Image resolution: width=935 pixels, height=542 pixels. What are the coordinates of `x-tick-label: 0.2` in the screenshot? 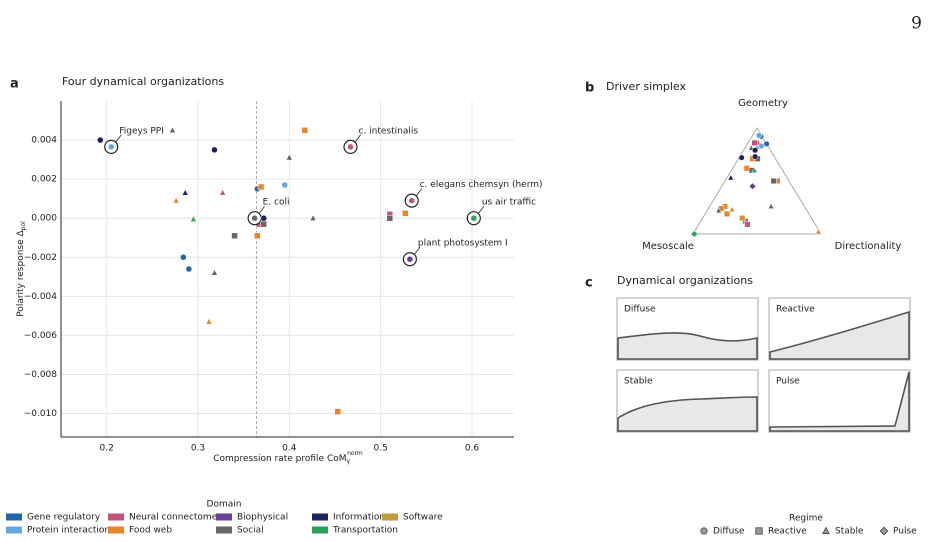 It's located at (107, 449).